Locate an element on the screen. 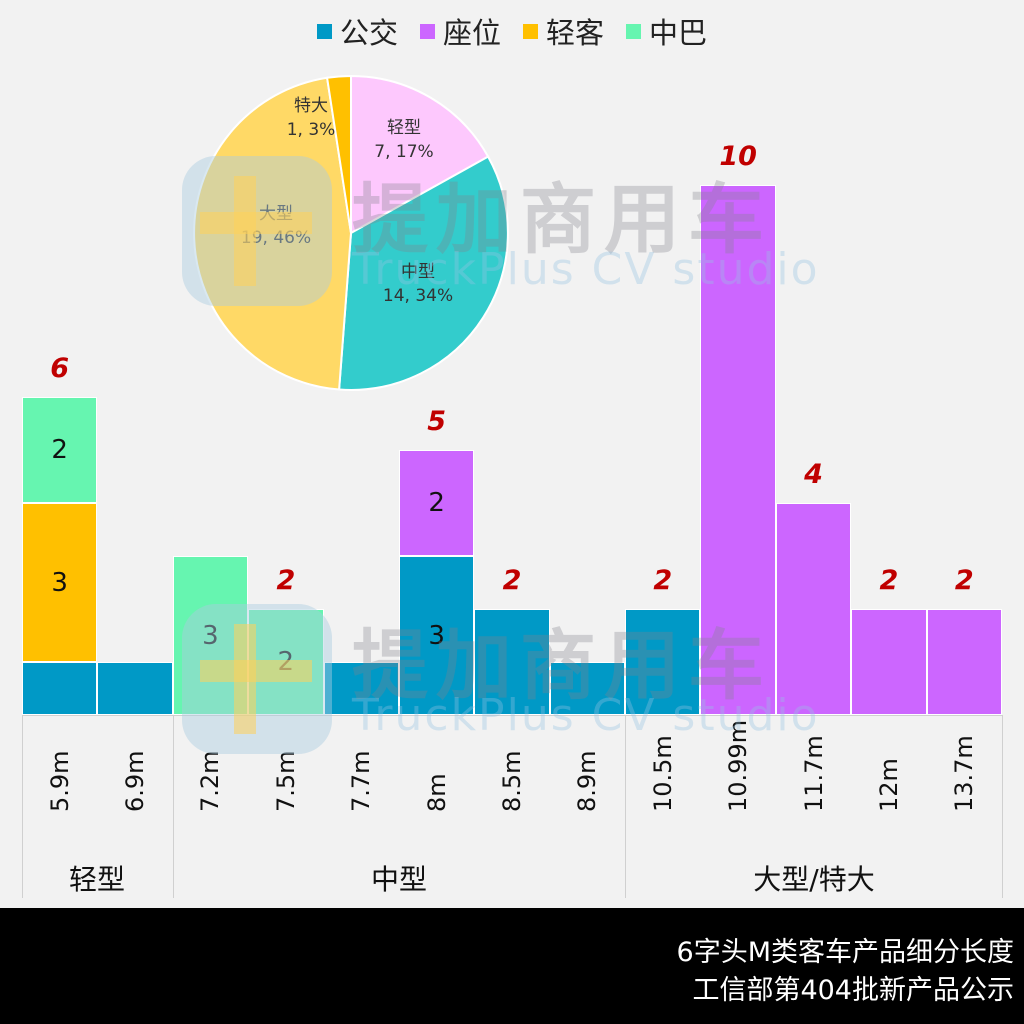 Image resolution: width=1024 pixels, height=1024 pixels. pie-label-name: 特大 is located at coordinates (311, 106).